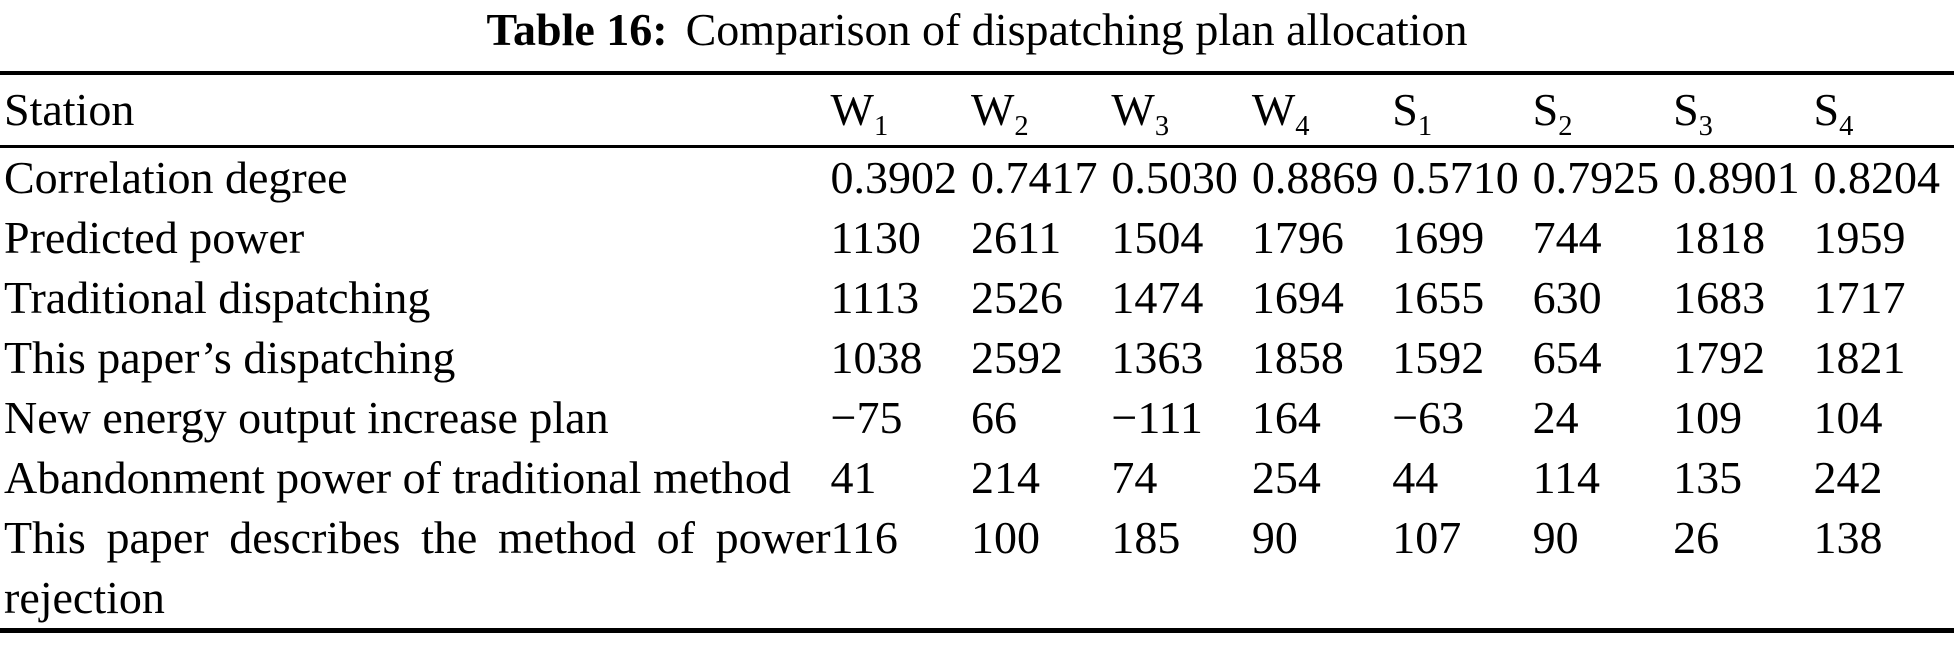 This screenshot has height=650, width=1954. What do you see at coordinates (1428, 417) in the screenshot?
I see `row-value: −63` at bounding box center [1428, 417].